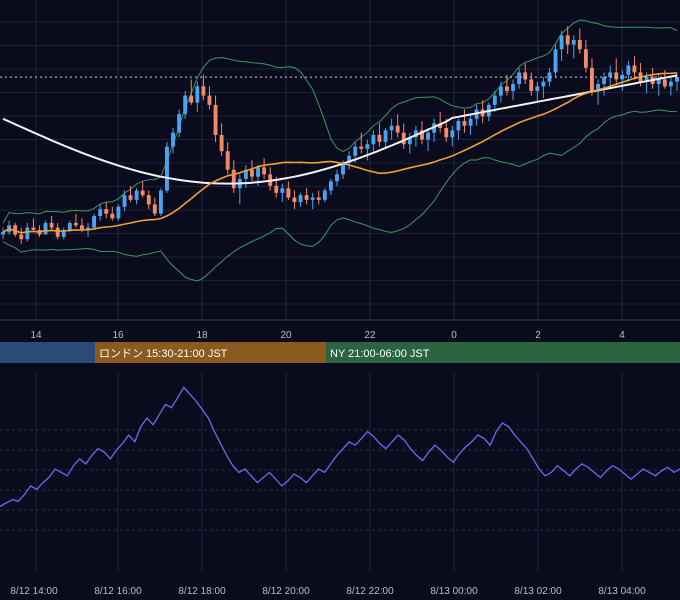  What do you see at coordinates (36, 335) in the screenshot?
I see `x-tick-label: 14` at bounding box center [36, 335].